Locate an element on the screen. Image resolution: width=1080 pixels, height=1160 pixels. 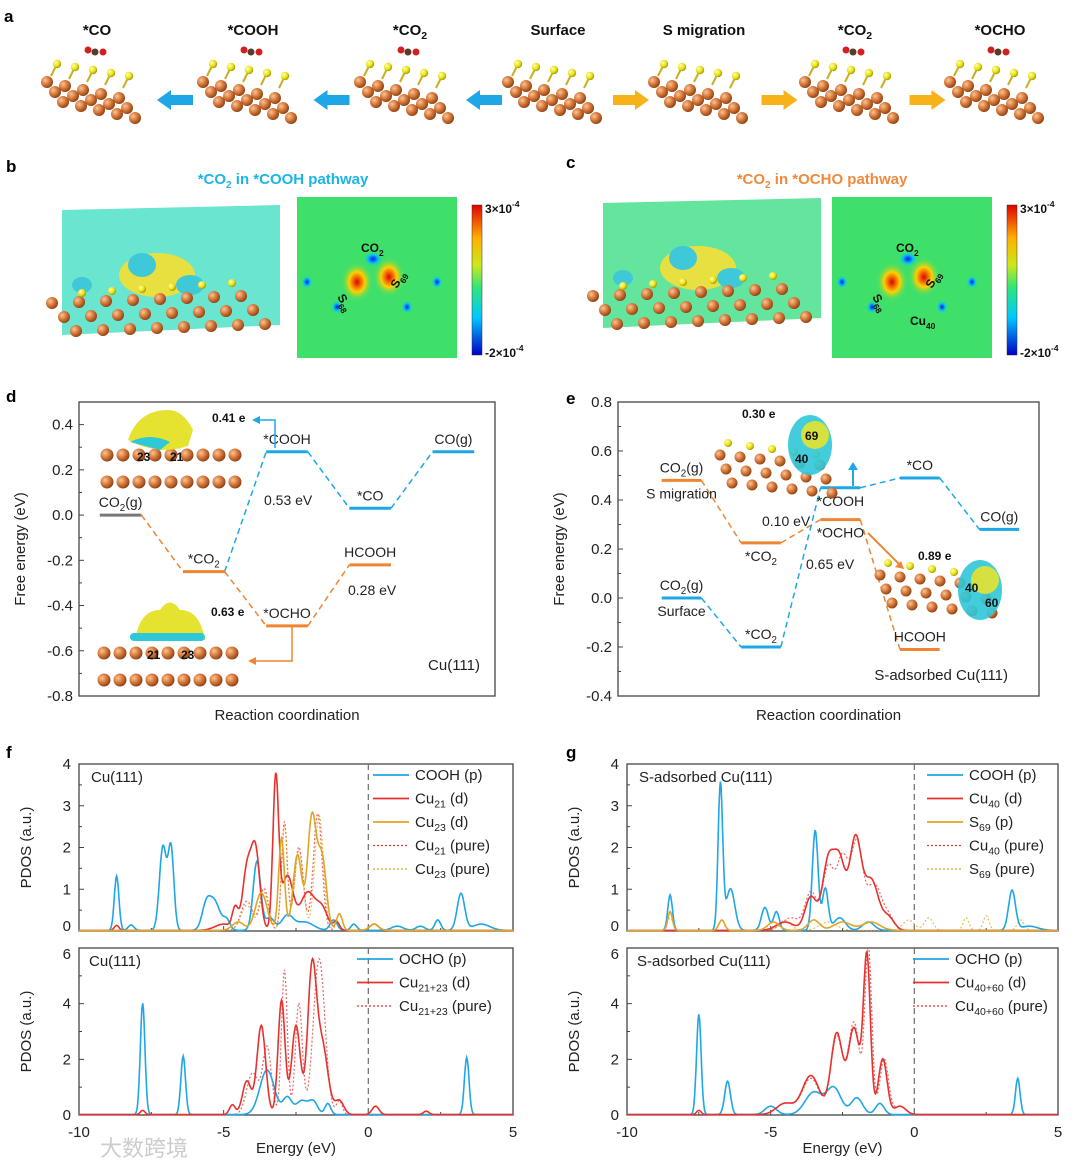
arrow-icon is located at coordinates (884, 549).